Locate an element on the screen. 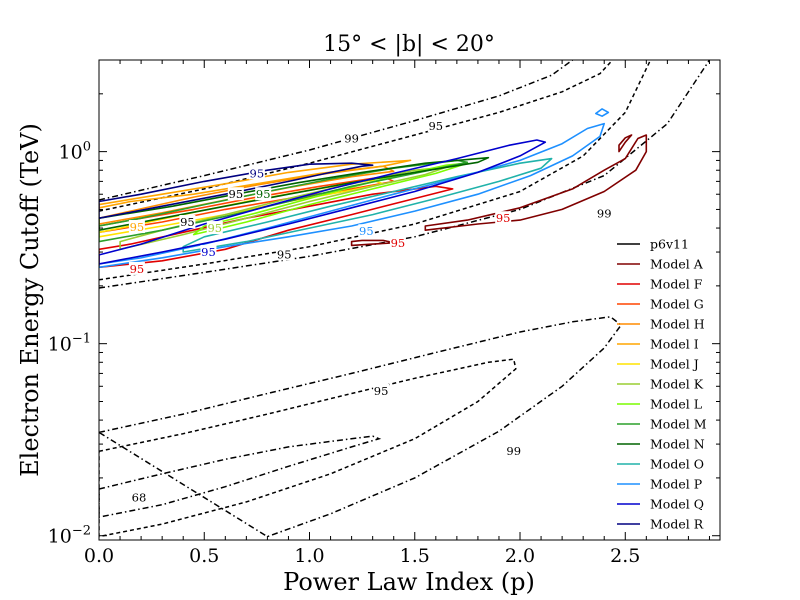 The height and width of the screenshot is (600, 800). x-tick-label: 2.0 is located at coordinates (520, 556).